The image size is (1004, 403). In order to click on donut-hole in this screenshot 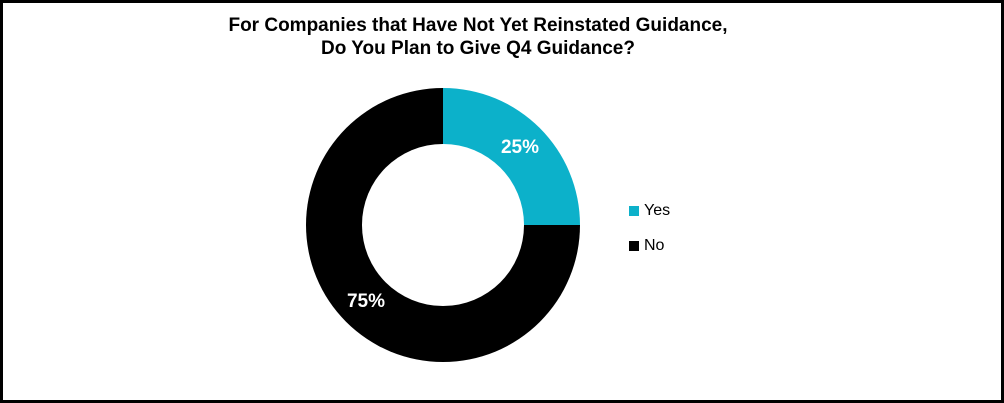, I will do `click(443, 225)`.